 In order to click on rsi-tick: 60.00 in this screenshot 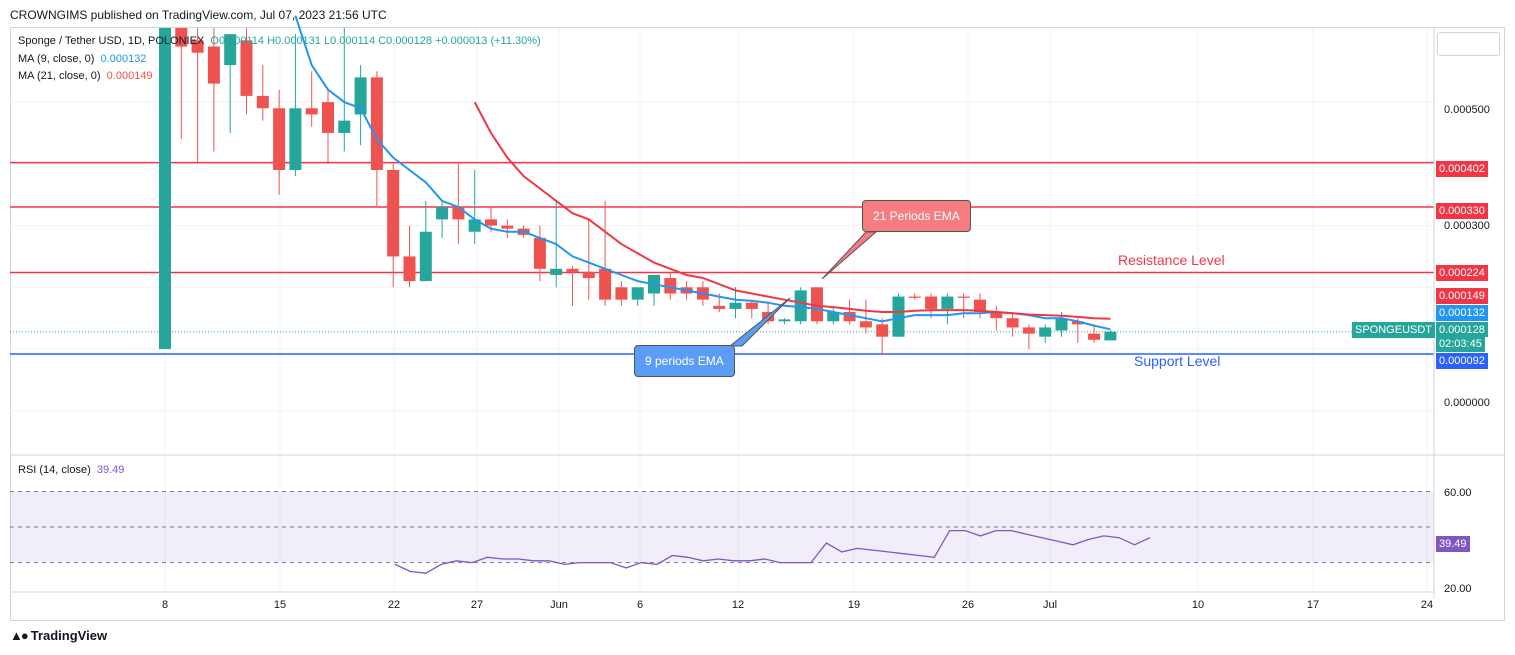, I will do `click(1458, 493)`.